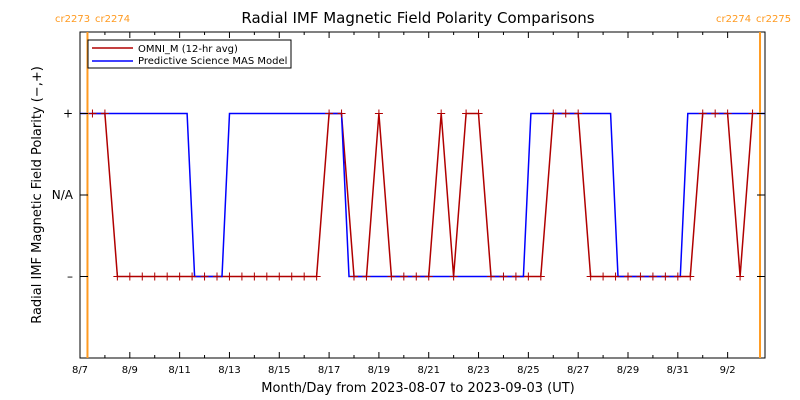 The width and height of the screenshot is (800, 400). Describe the element at coordinates (428, 370) in the screenshot. I see `x-tick-label: 8/21` at that location.